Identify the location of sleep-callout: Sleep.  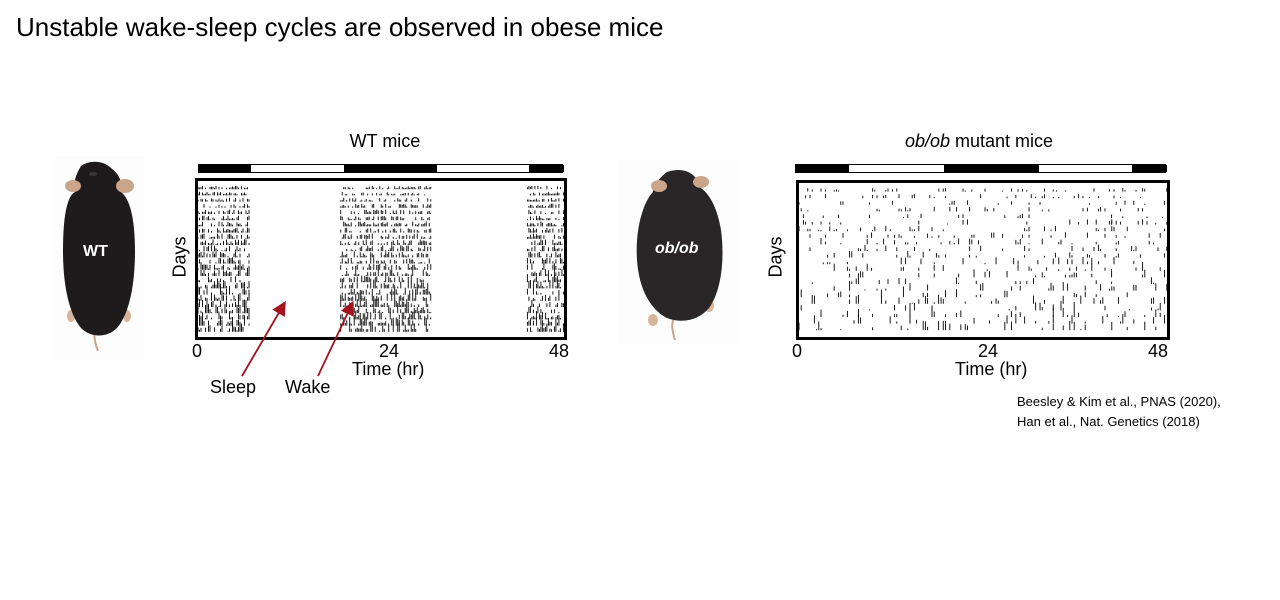
(233, 387).